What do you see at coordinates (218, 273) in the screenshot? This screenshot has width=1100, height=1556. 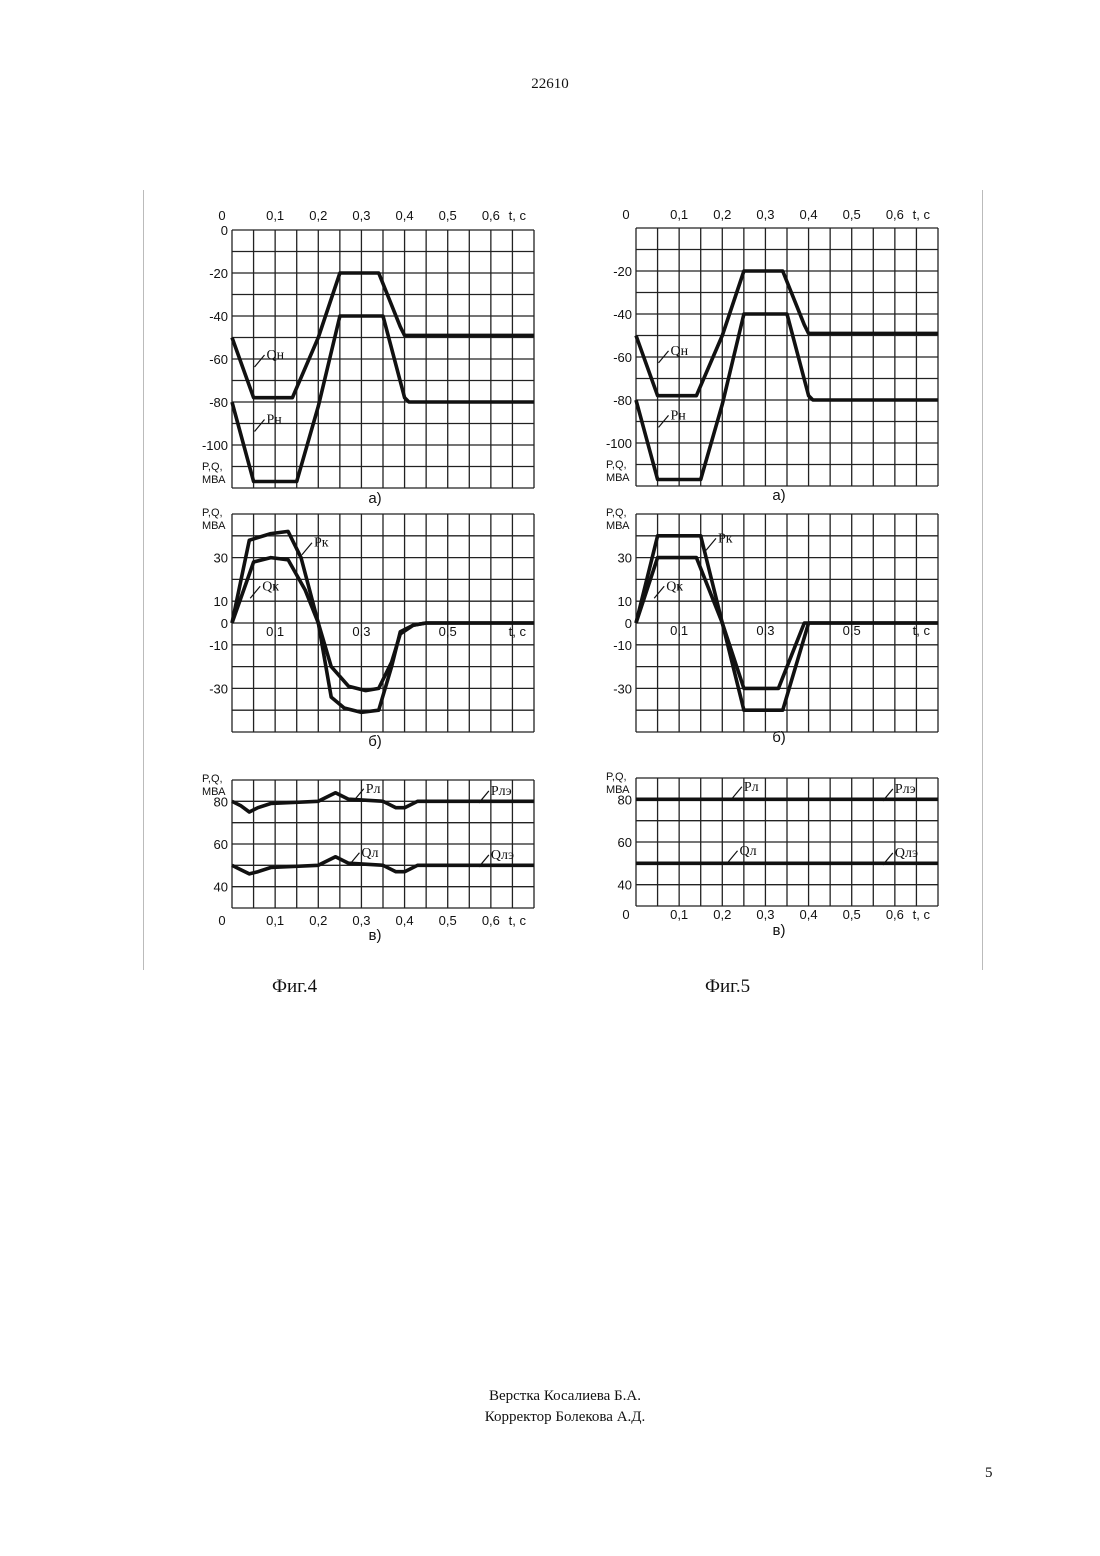 I see `panel-1-ytick-1: -20` at bounding box center [218, 273].